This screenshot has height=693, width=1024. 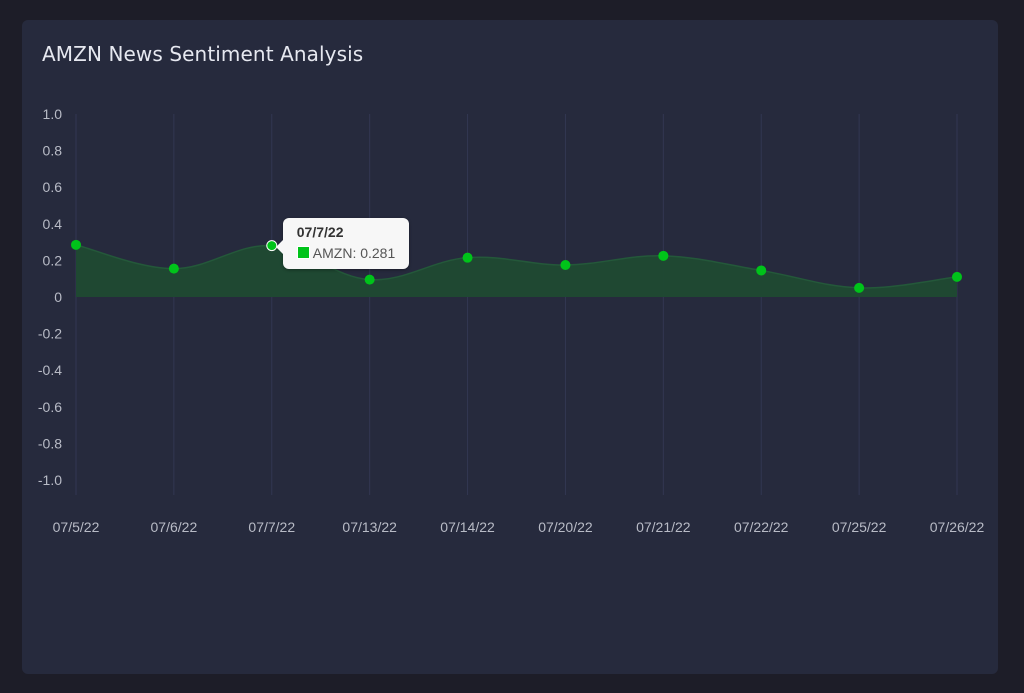 I want to click on area-layer, so click(x=516, y=270).